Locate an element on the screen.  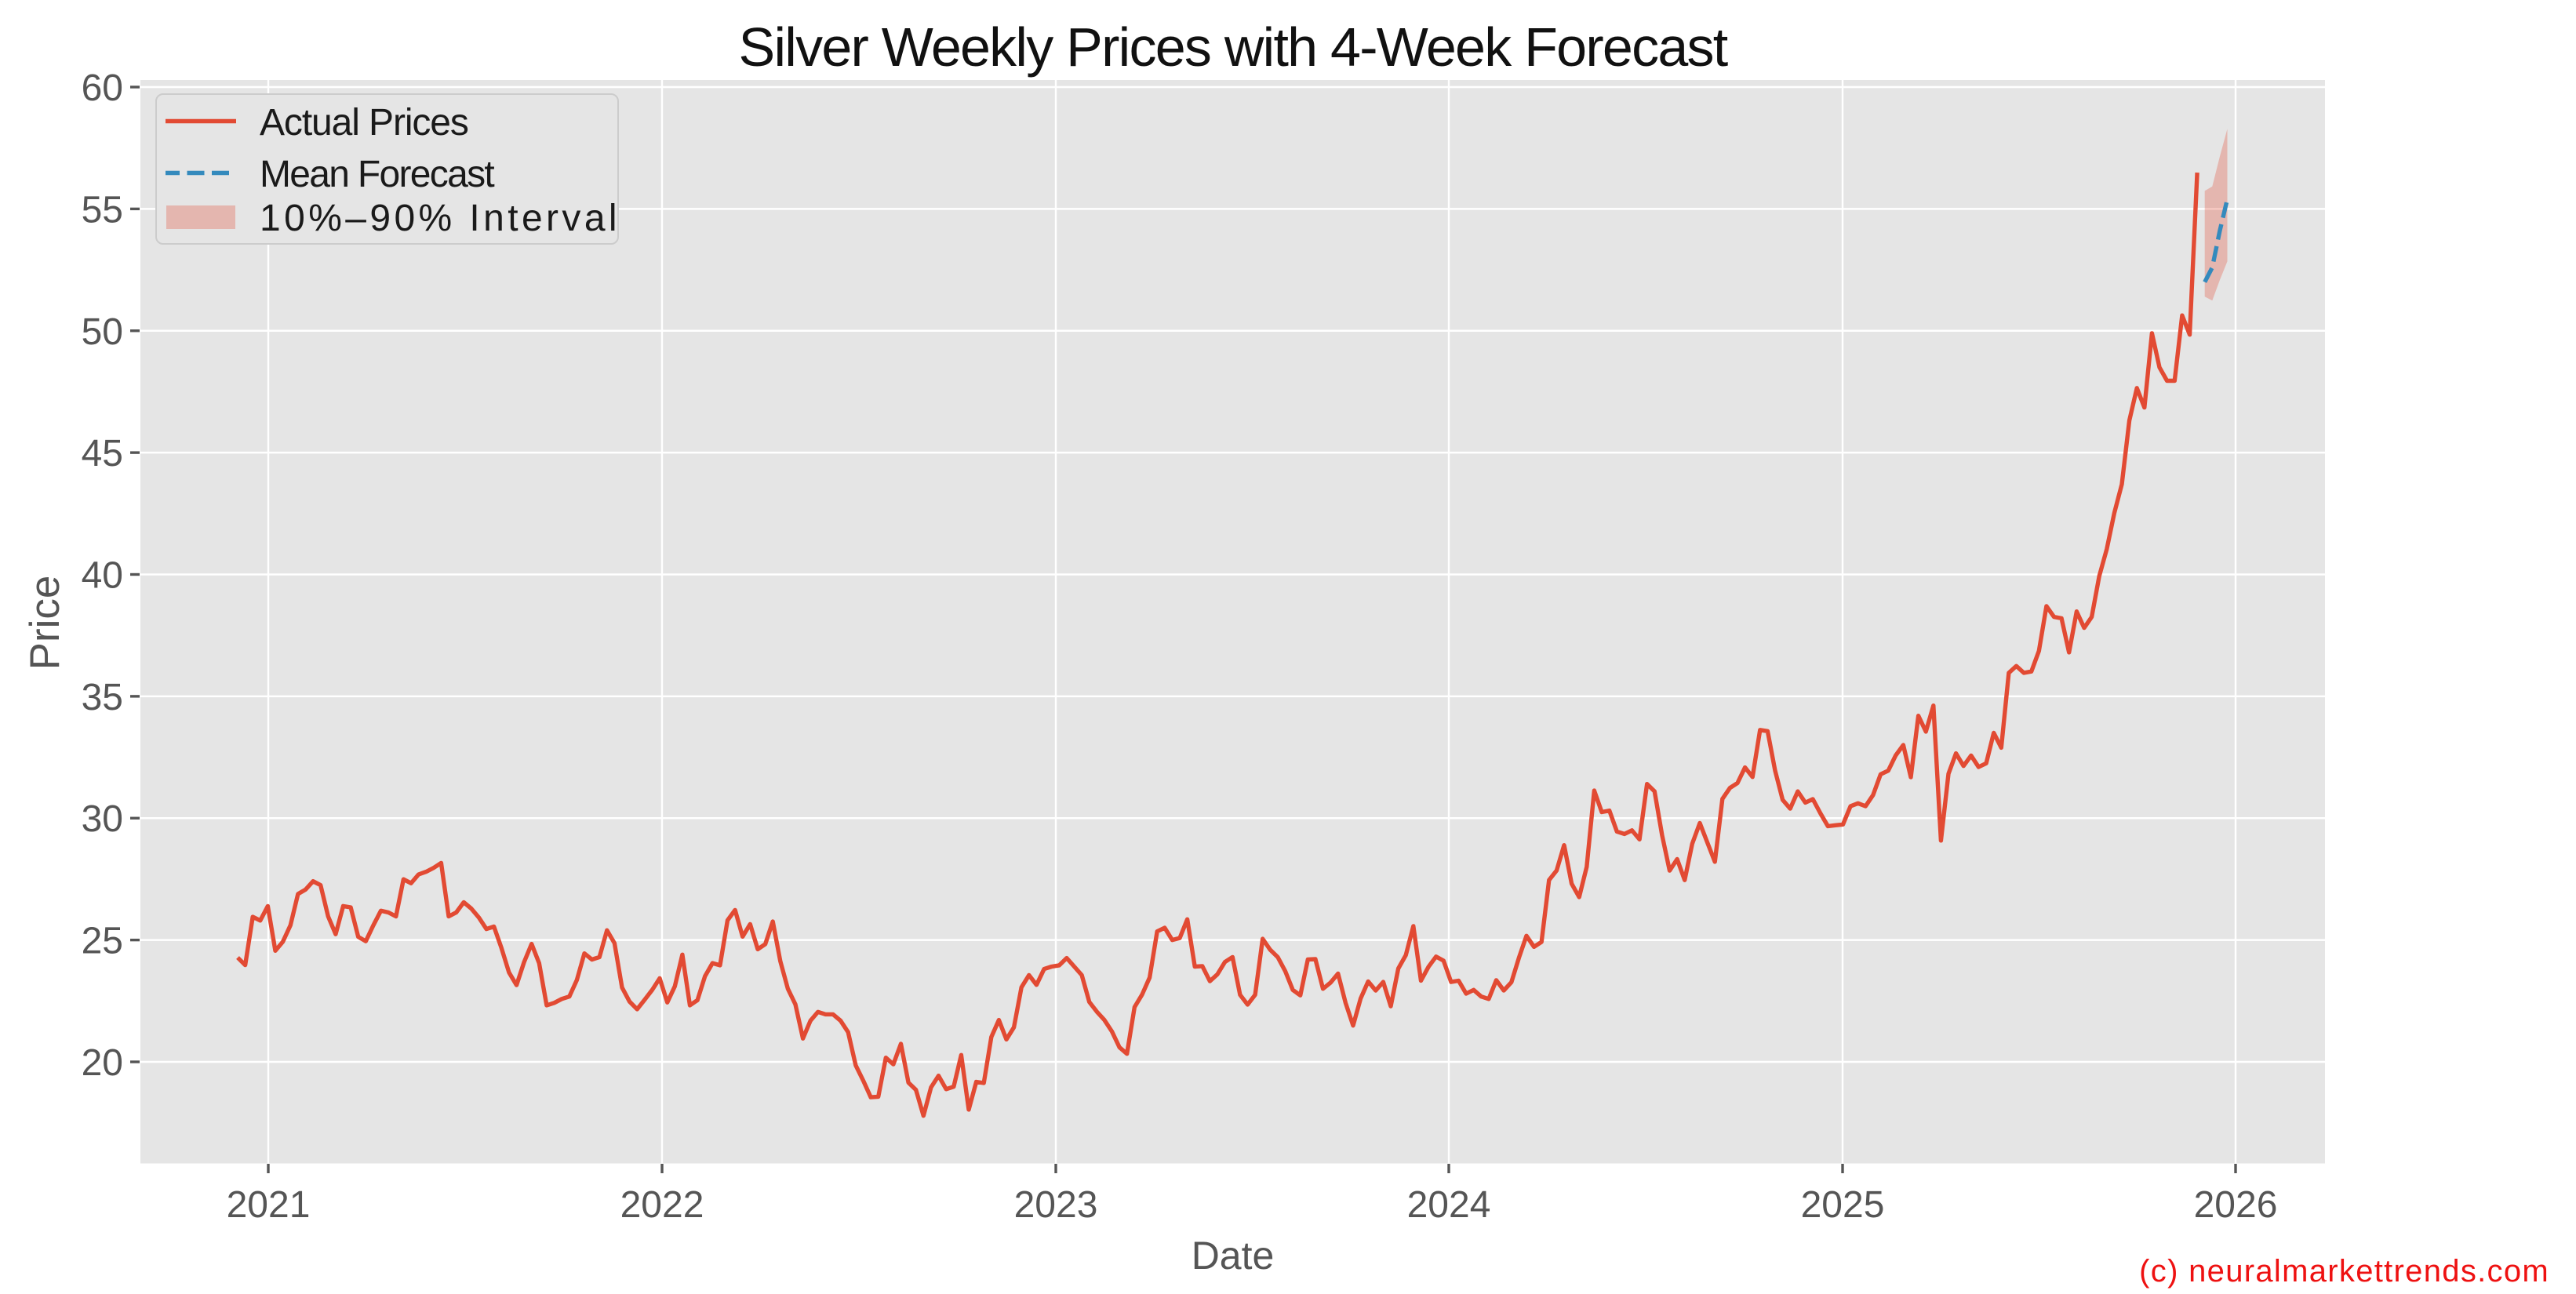
svg-text: 10%–90% Interval is located at coordinates (440, 219).